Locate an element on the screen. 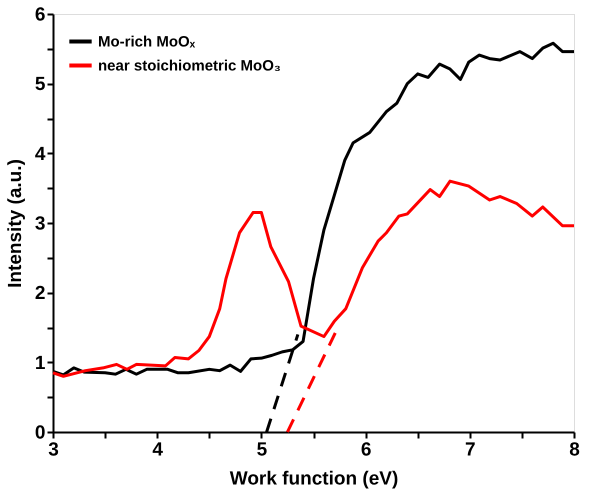  x-tick-label: 5 is located at coordinates (262, 450).